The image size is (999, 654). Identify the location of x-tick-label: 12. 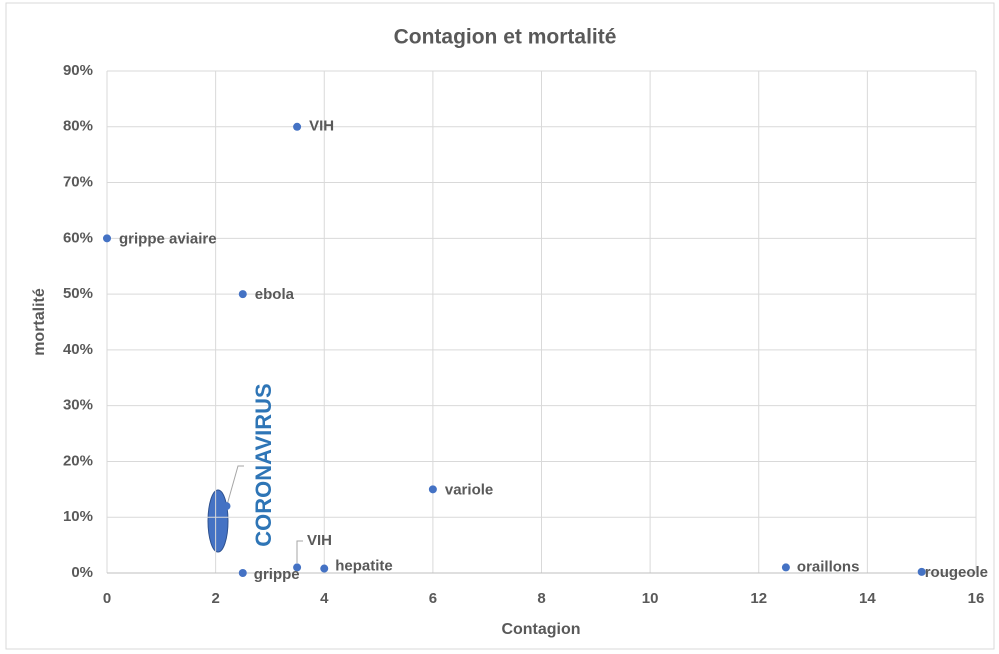
(758, 598).